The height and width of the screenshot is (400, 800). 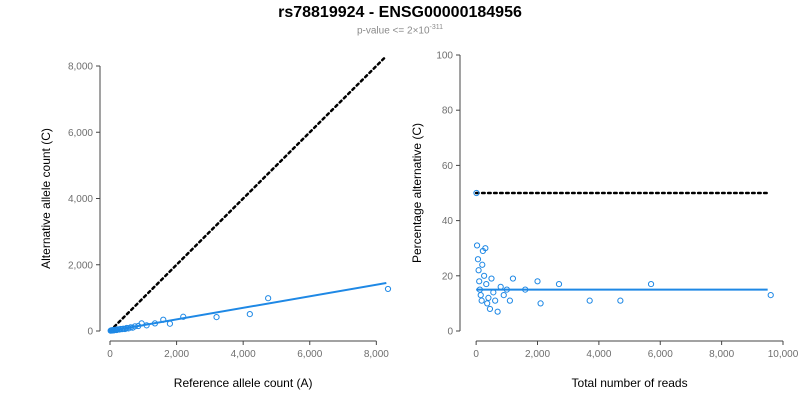 What do you see at coordinates (448, 166) in the screenshot?
I see `y-tick-label: 60` at bounding box center [448, 166].